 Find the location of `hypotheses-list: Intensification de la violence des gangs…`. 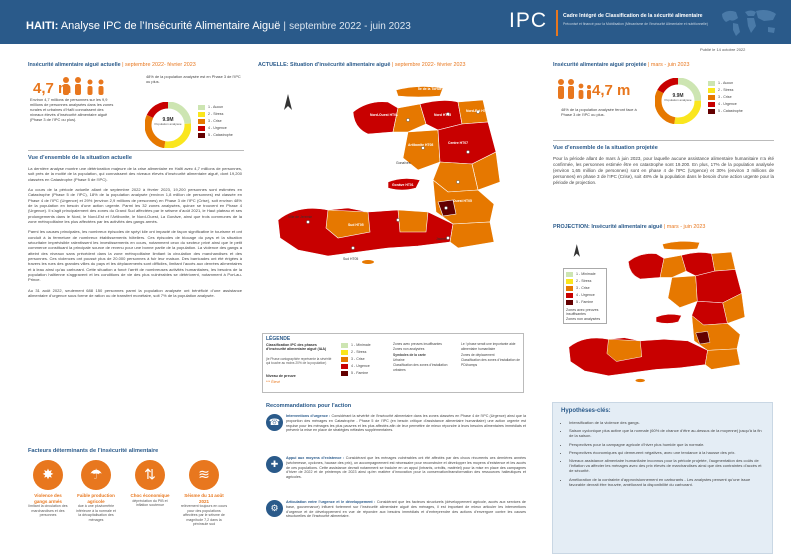

hypotheses-list: Intensification de la violence des gangs… is located at coordinates (665, 455).